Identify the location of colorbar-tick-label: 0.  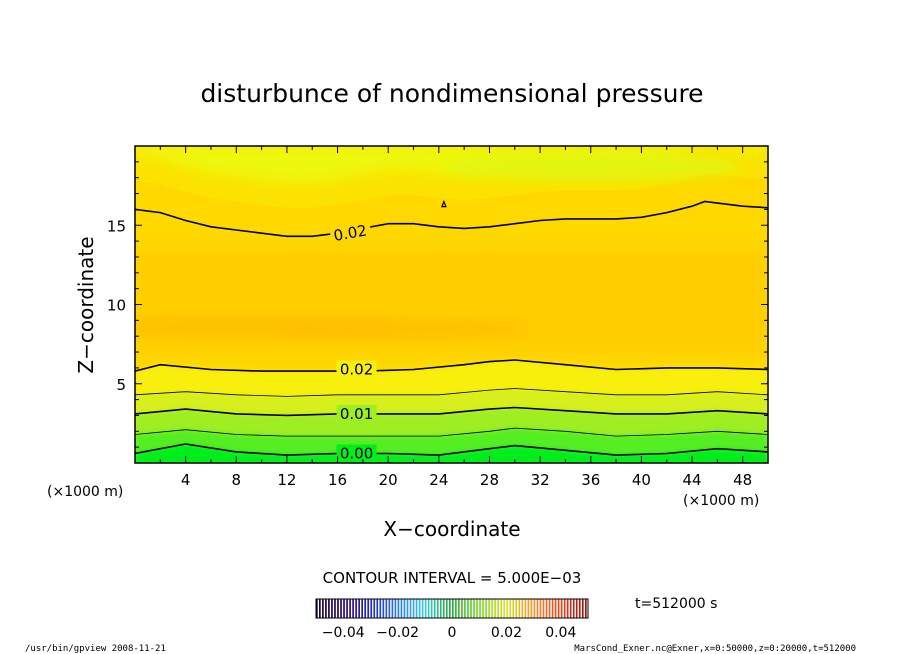
(452, 633).